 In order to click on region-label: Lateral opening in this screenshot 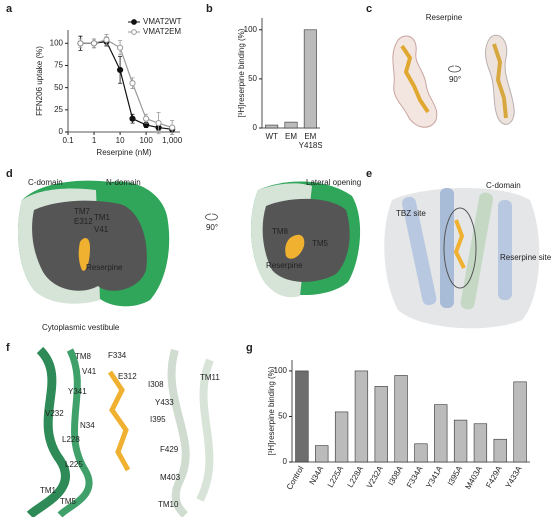, I will do `click(333, 182)`.